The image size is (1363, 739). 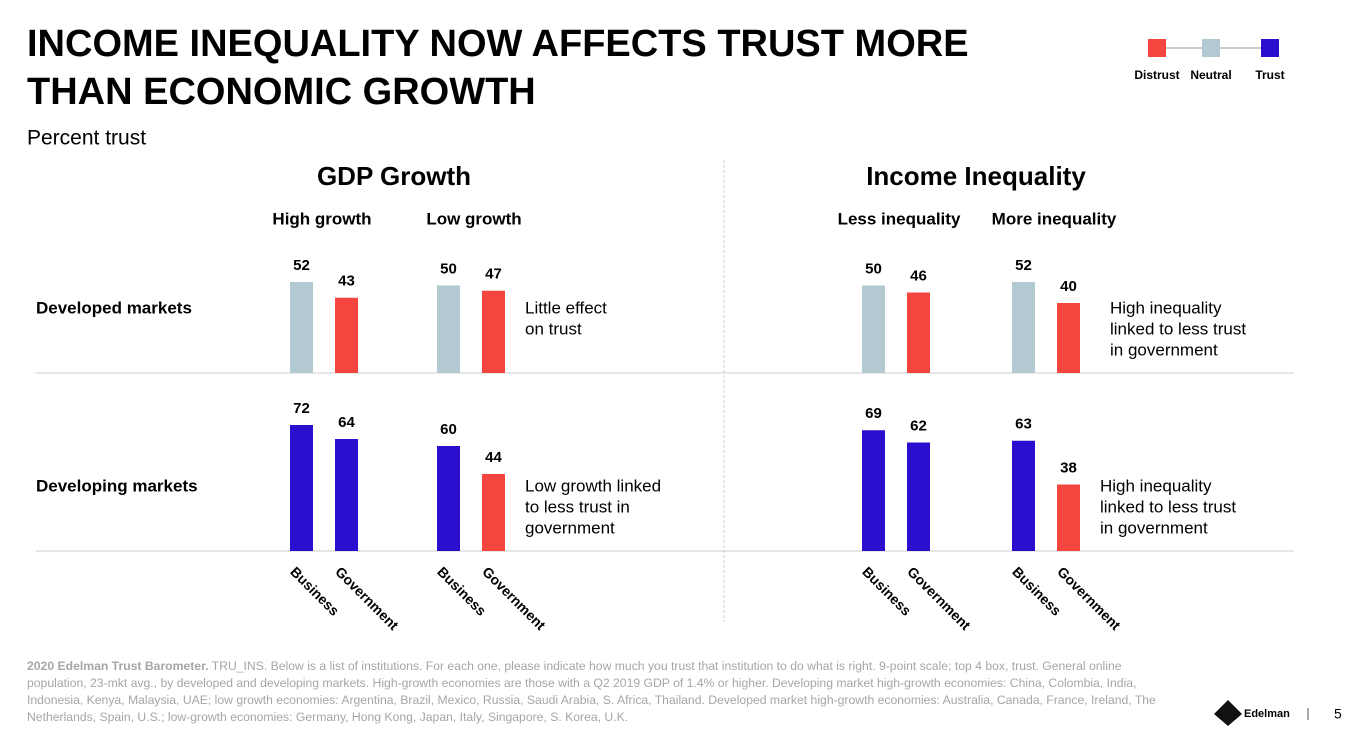 I want to click on annotation: Low growth linked, so click(x=593, y=485).